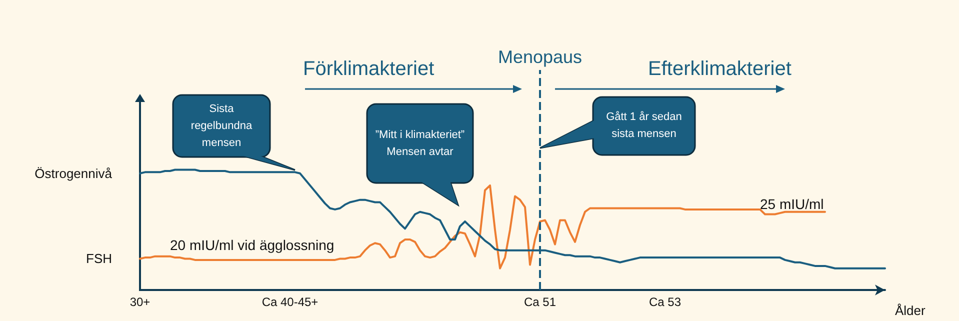 The width and height of the screenshot is (959, 321). Describe the element at coordinates (910, 310) in the screenshot. I see `x-axis-title: Ålder` at that location.